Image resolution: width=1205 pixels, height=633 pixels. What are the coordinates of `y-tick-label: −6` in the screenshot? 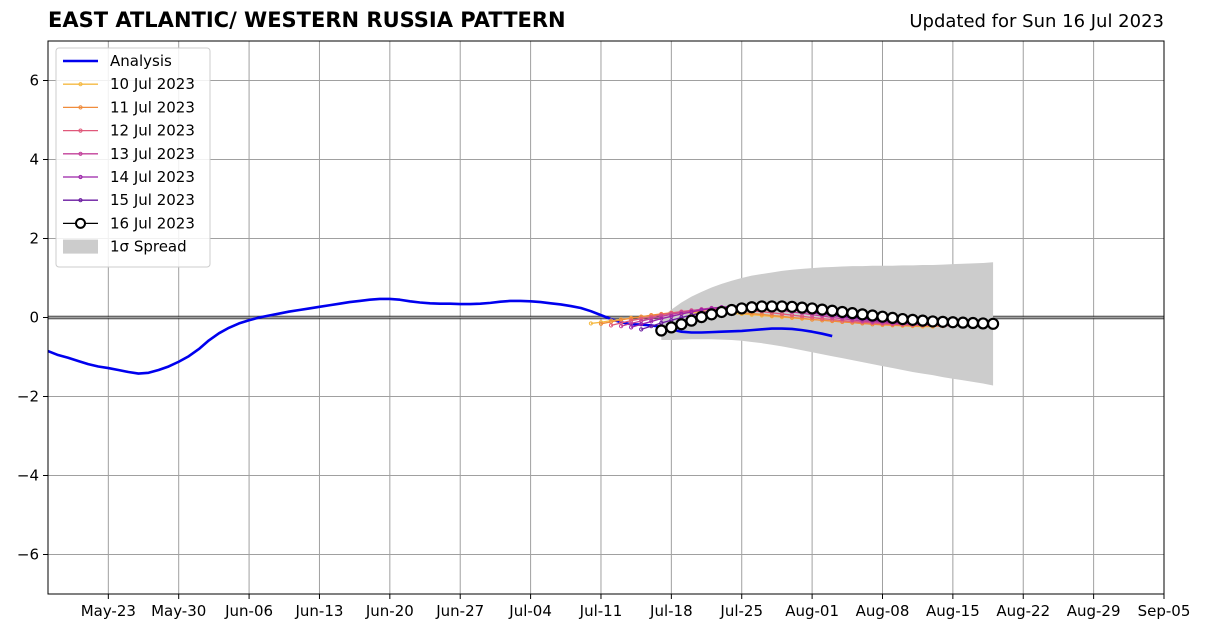 It's located at (28, 555).